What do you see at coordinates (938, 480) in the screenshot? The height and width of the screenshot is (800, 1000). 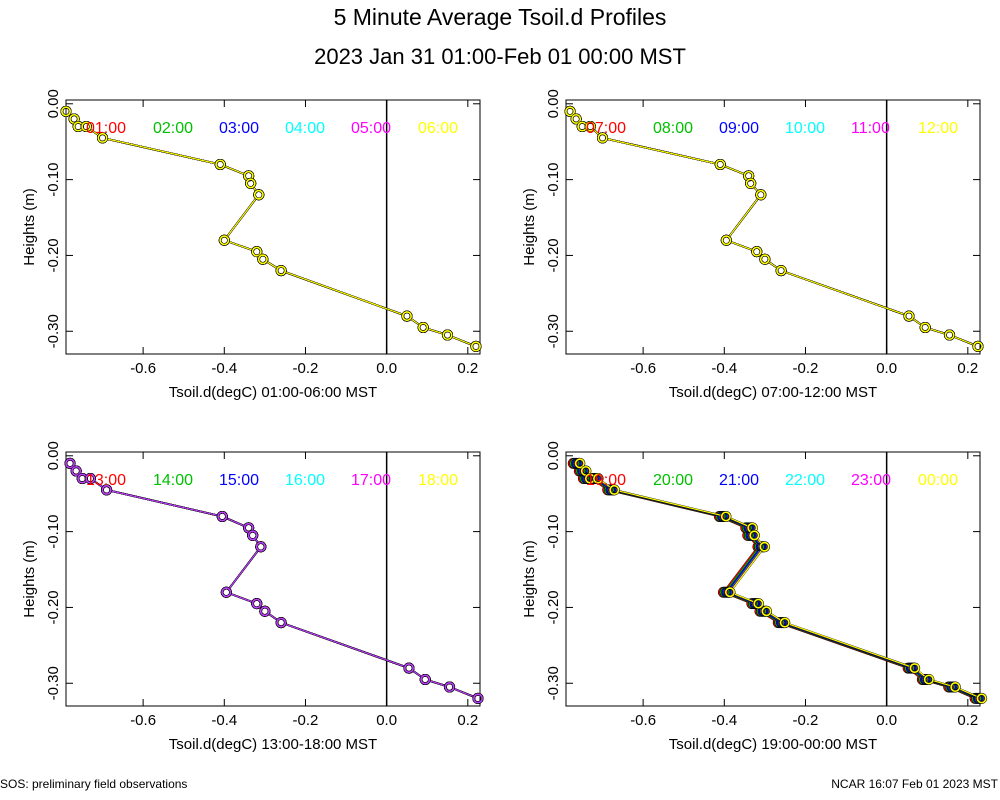 I see `legend-label-0000: 00:00` at bounding box center [938, 480].